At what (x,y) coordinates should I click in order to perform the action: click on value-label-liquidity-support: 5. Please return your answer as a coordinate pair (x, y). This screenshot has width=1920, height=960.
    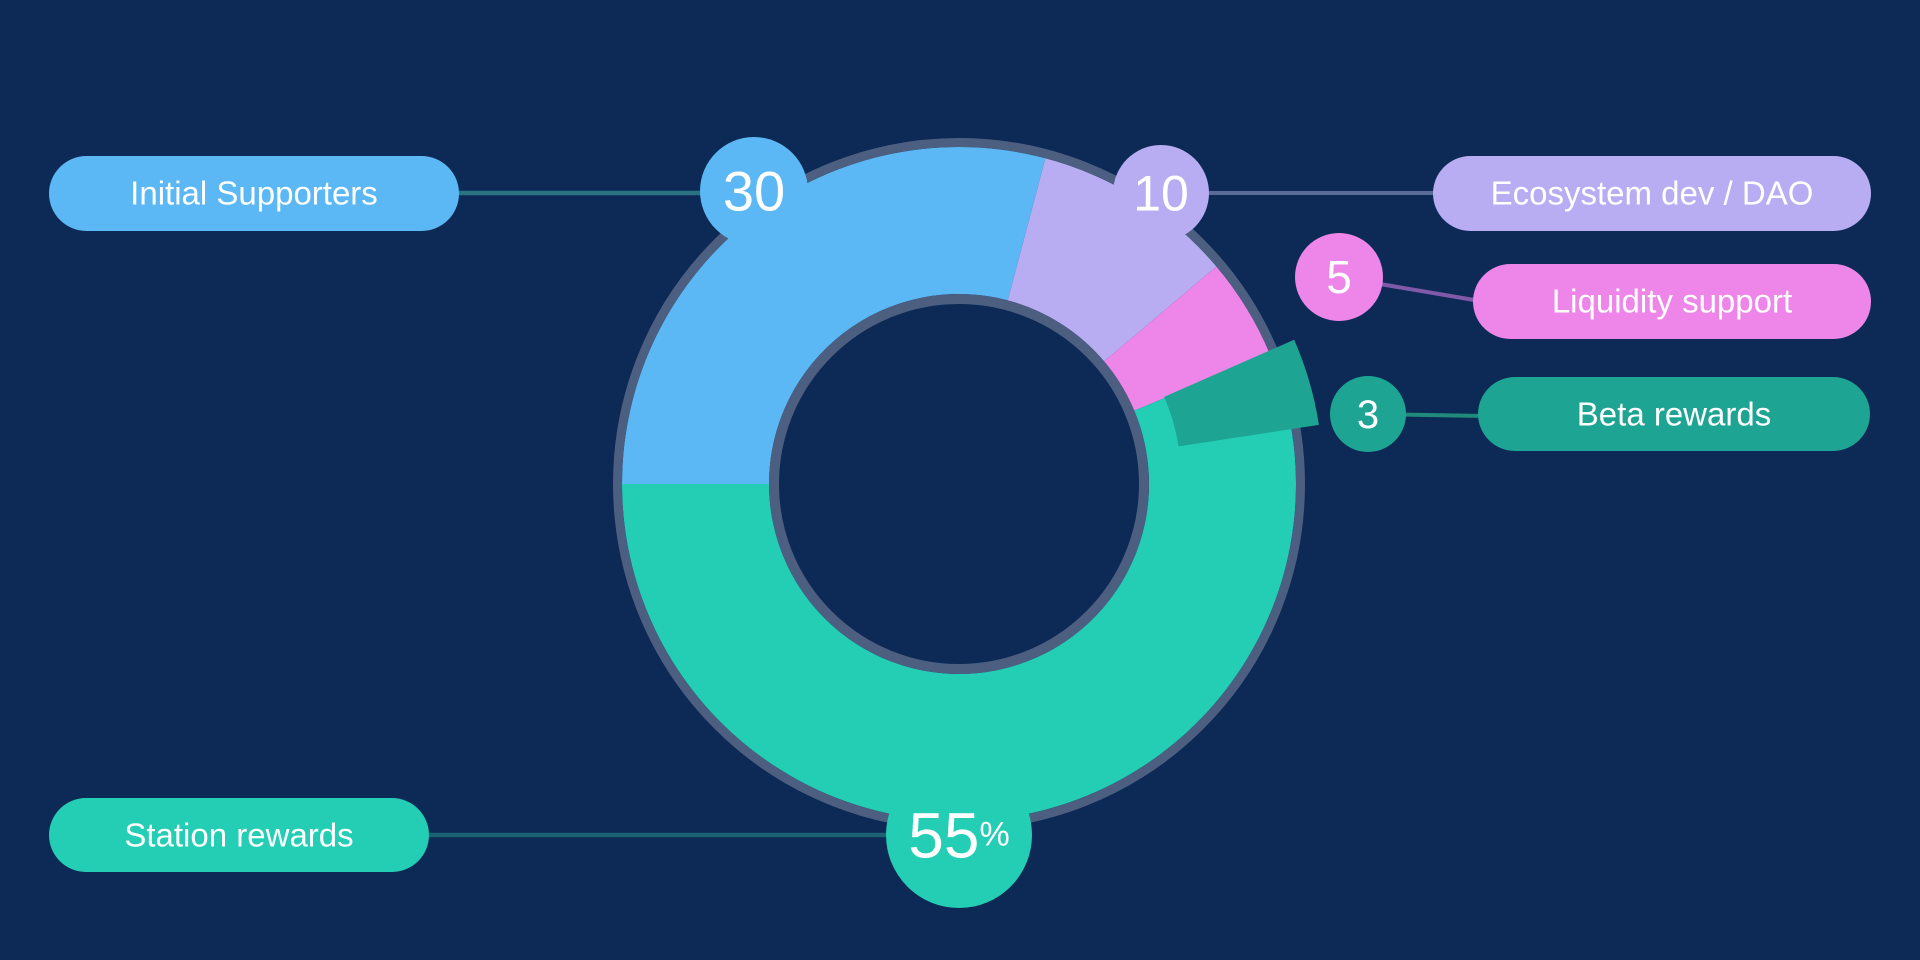
    Looking at the image, I should click on (1339, 277).